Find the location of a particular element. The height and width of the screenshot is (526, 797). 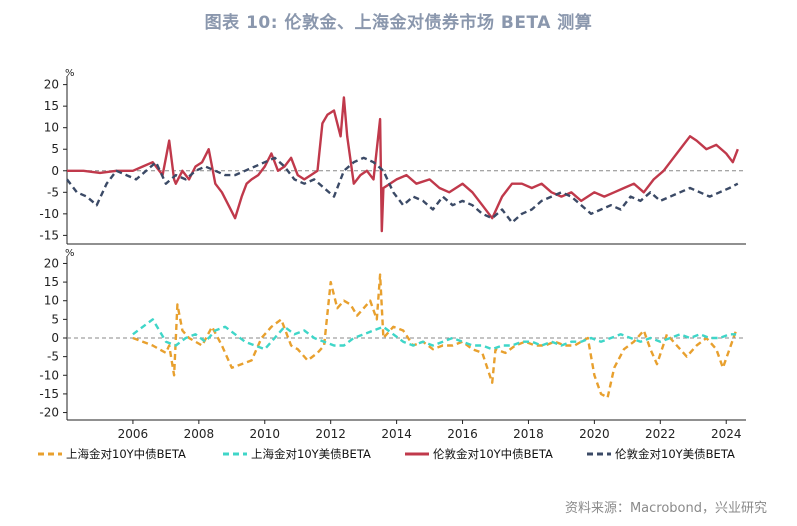

x-tick-label: 2018 is located at coordinates (528, 434).